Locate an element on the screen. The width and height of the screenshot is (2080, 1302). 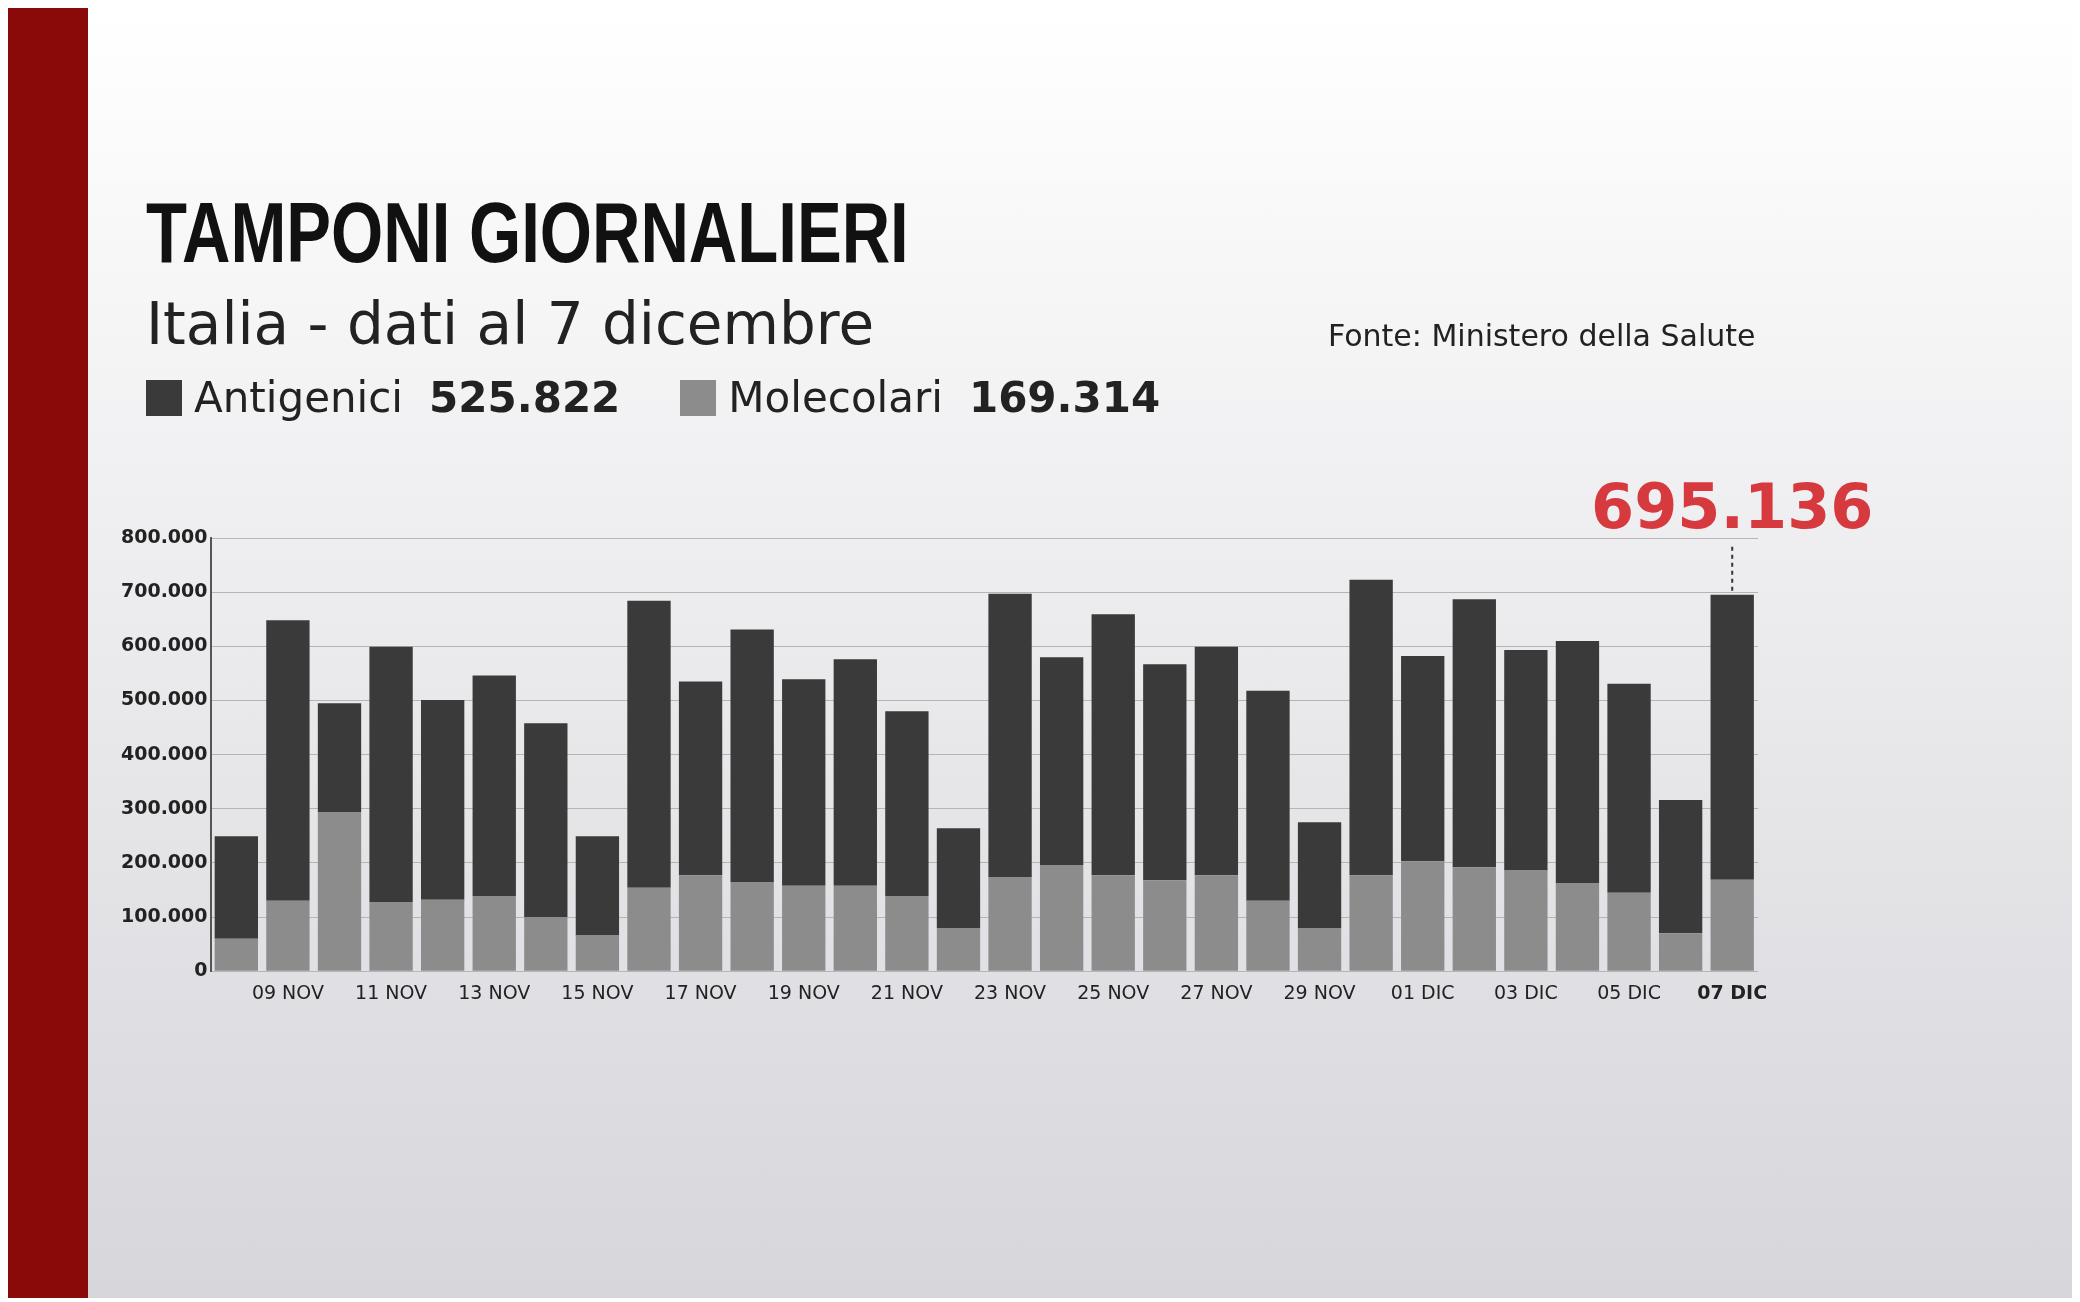
y-tick-label: 100.000 is located at coordinates (164, 914).